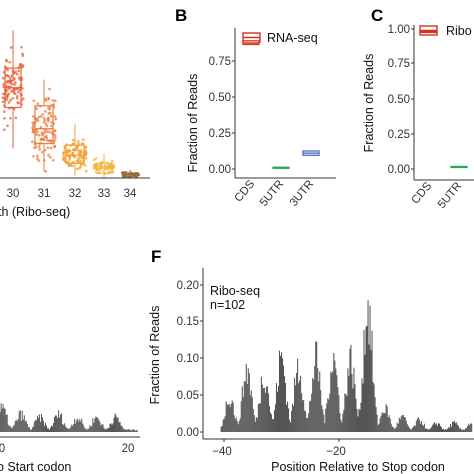 This screenshot has height=474, width=474. I want to click on panel-c-y-tick-0.25: 0.25, so click(399, 135).